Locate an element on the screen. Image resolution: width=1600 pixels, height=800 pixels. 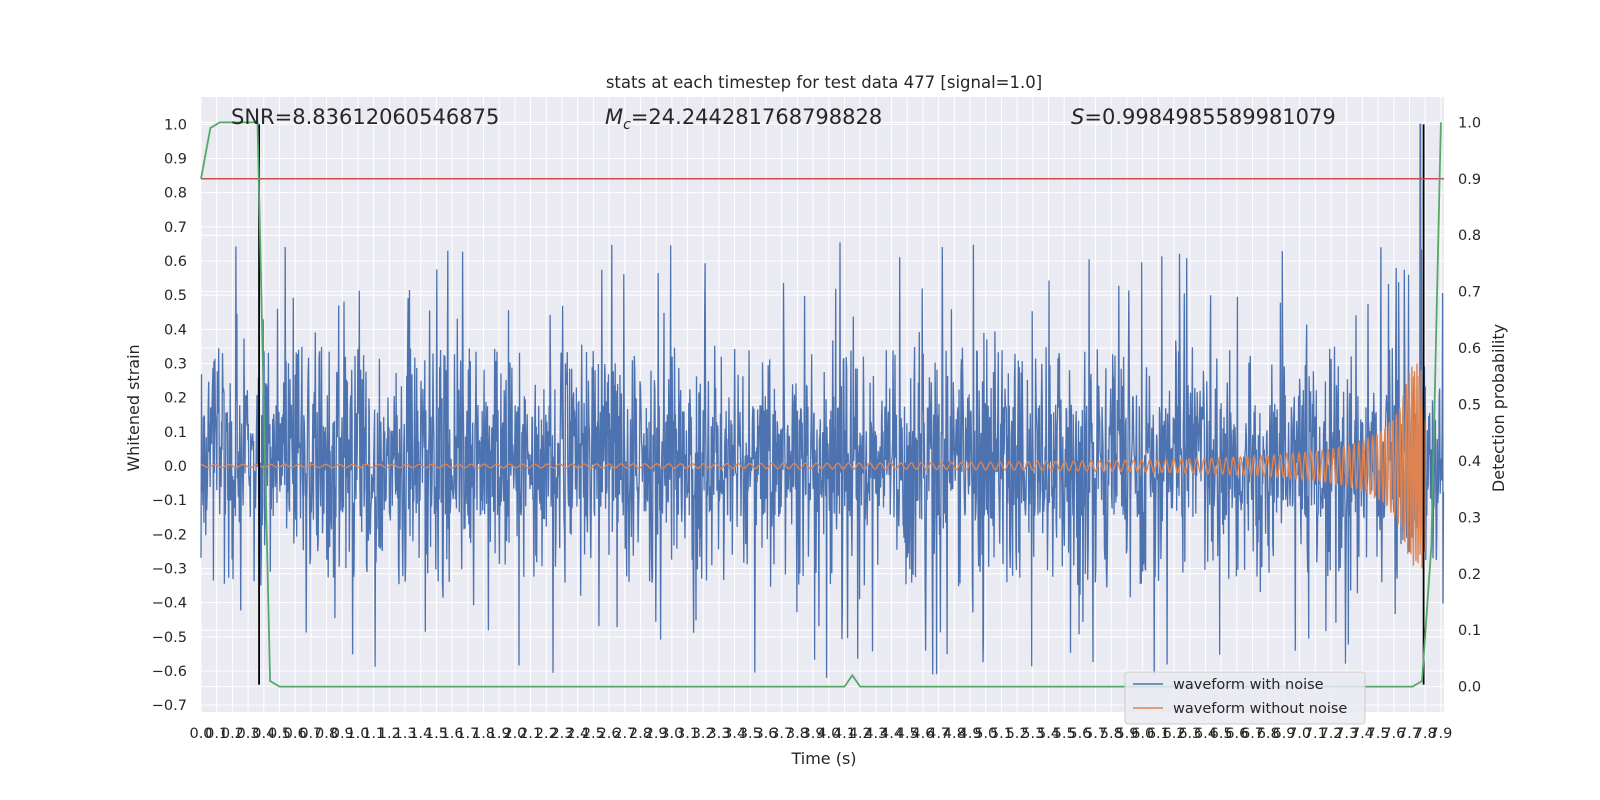
x-tick-label: 6.7 is located at coordinates (1252, 734).